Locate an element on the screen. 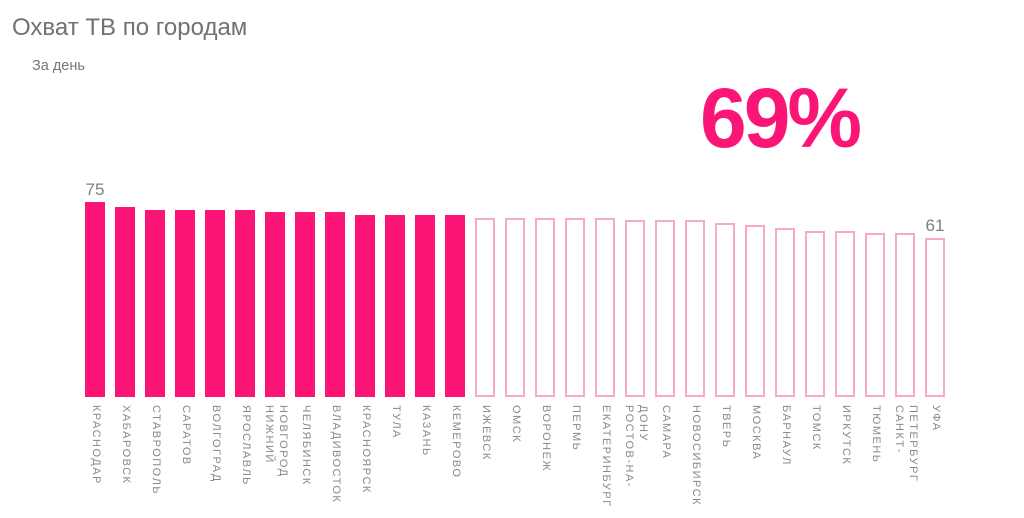 The width and height of the screenshot is (1024, 518). bar-slot: ЧЕЛЯБИНСК is located at coordinates (305, 284).